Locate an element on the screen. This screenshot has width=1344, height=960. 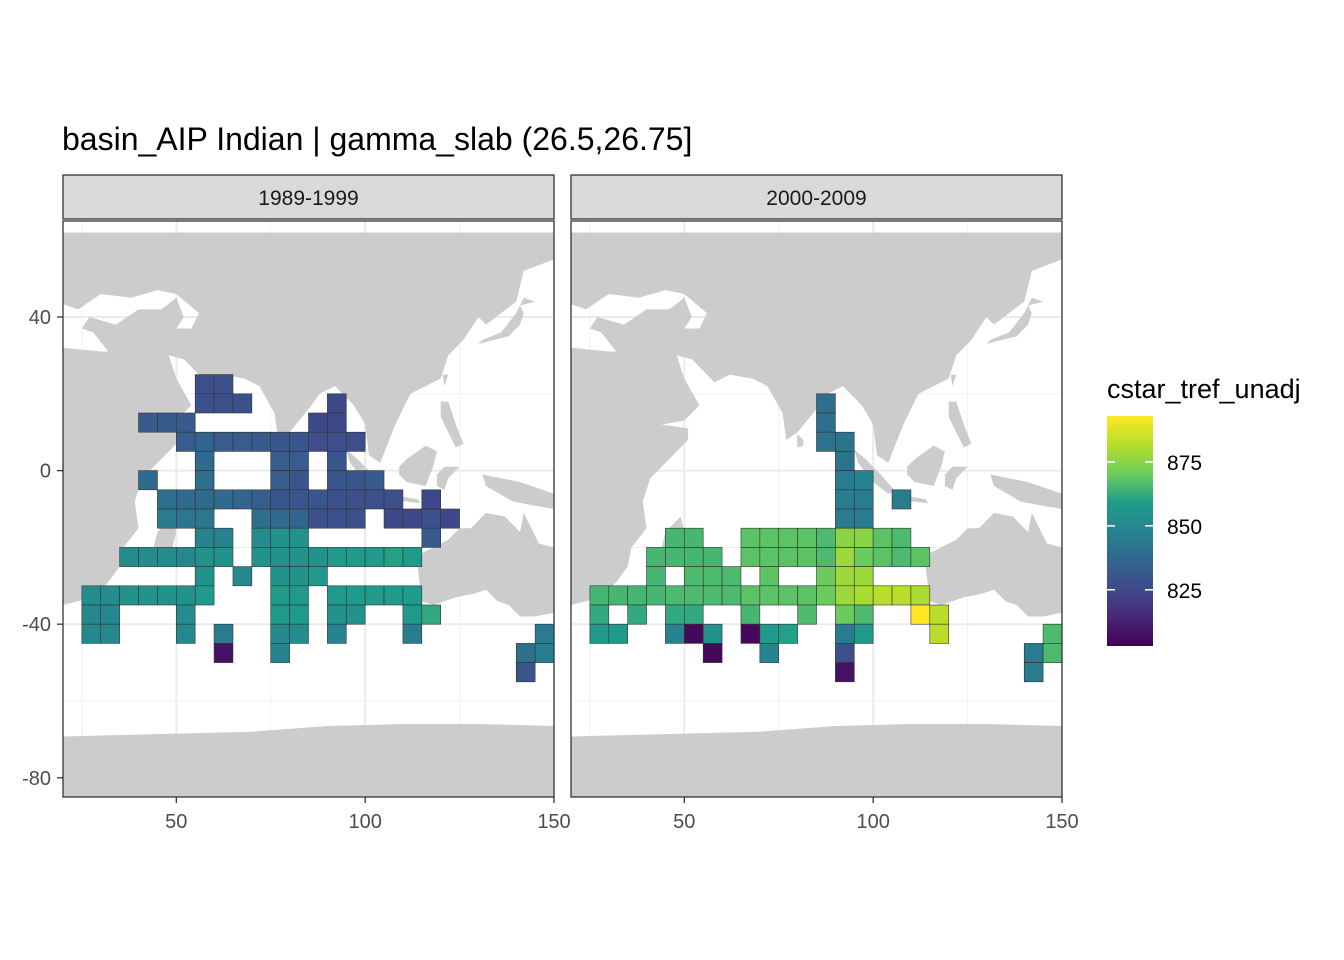
x-axis: 50 100 150 is located at coordinates (876, 815).